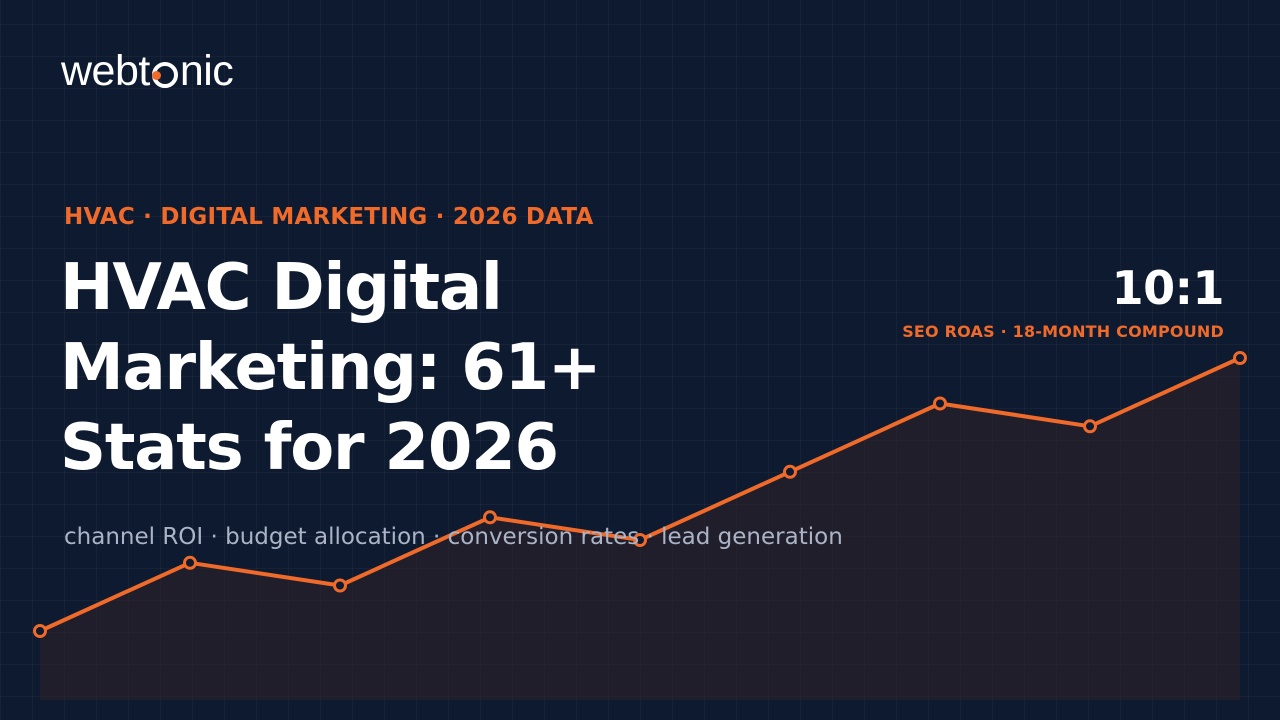 The height and width of the screenshot is (720, 1280). Describe the element at coordinates (105, 70) in the screenshot. I see `brand-logo-text-start: webt` at that location.